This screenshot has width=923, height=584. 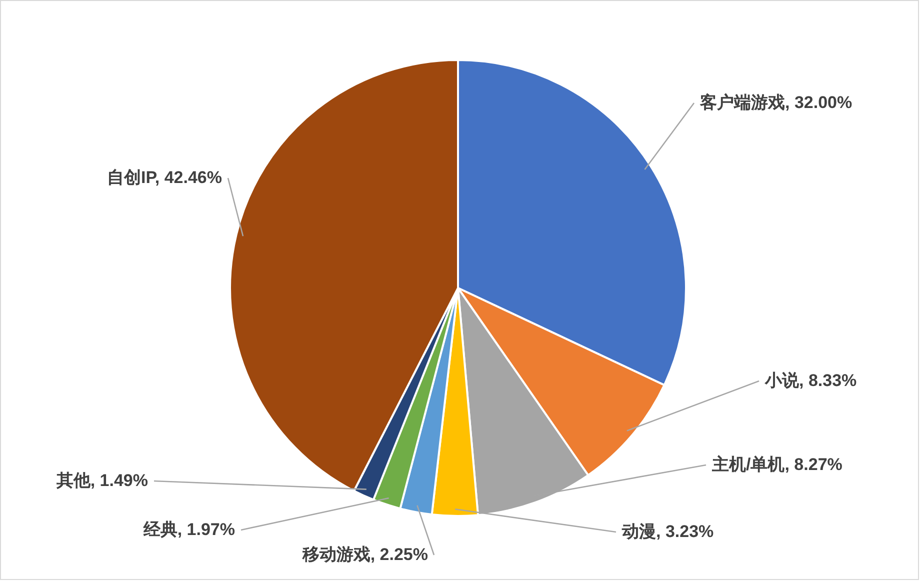 What do you see at coordinates (685, 531) in the screenshot?
I see `data-label: , 3.23%` at bounding box center [685, 531].